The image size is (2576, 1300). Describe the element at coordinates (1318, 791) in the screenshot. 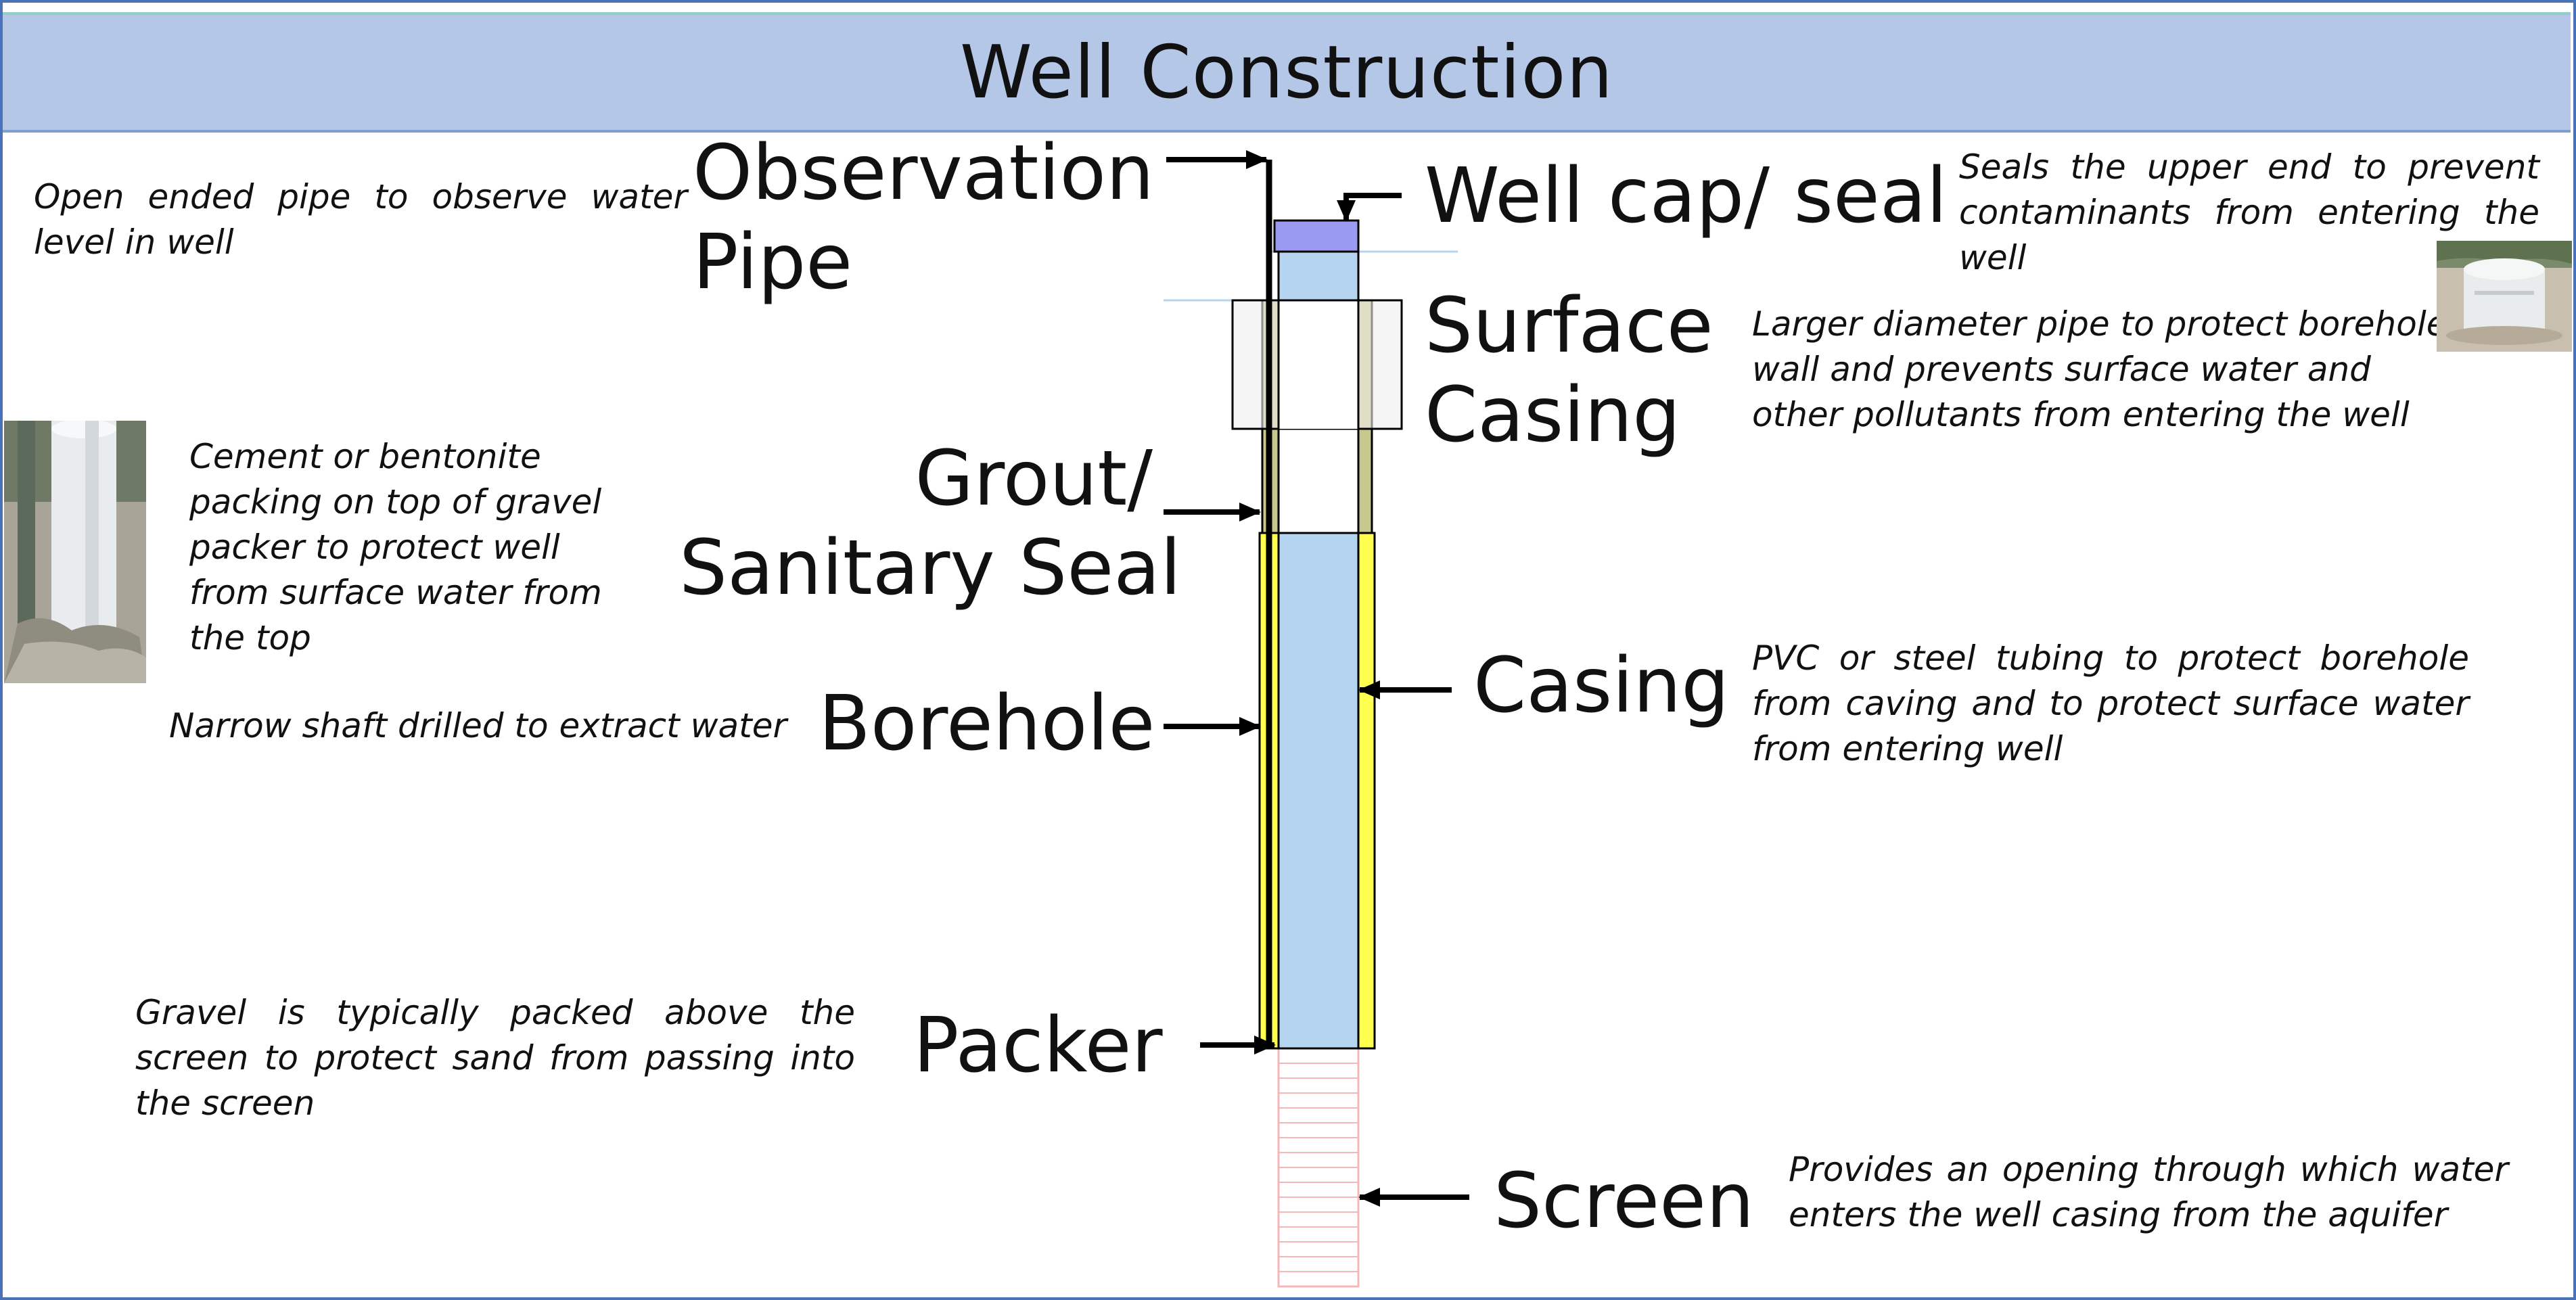

I see `well-casing` at that location.